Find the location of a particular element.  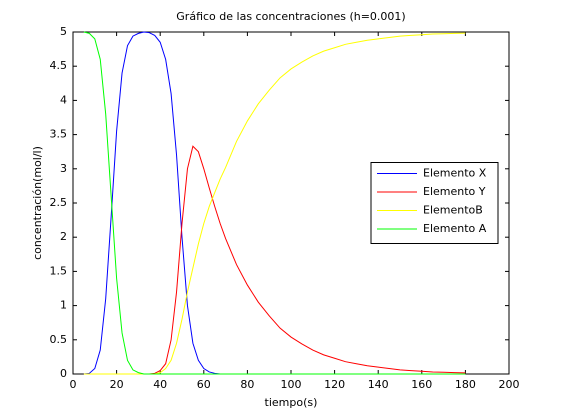

legend-label: Elemento X is located at coordinates (455, 173).